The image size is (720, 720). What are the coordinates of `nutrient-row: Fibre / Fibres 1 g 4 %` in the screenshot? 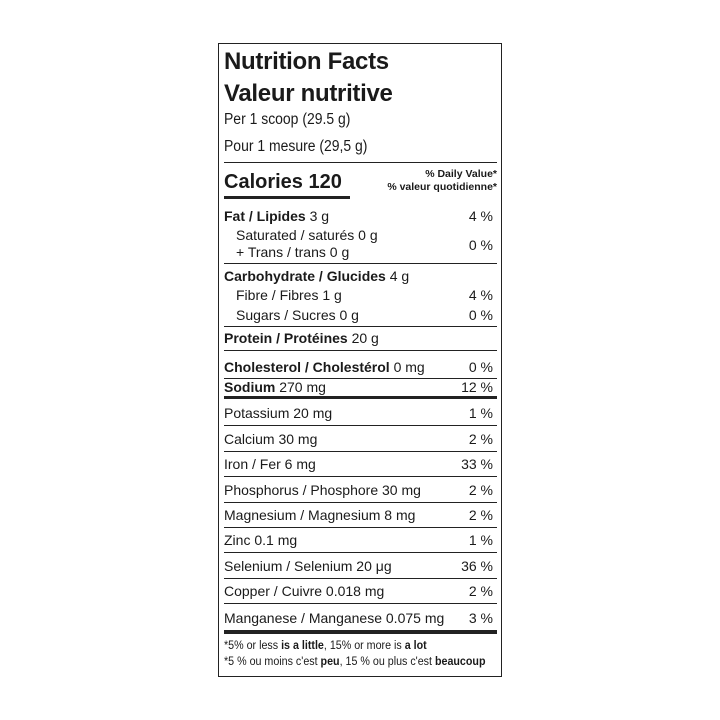 It's located at (360, 295).